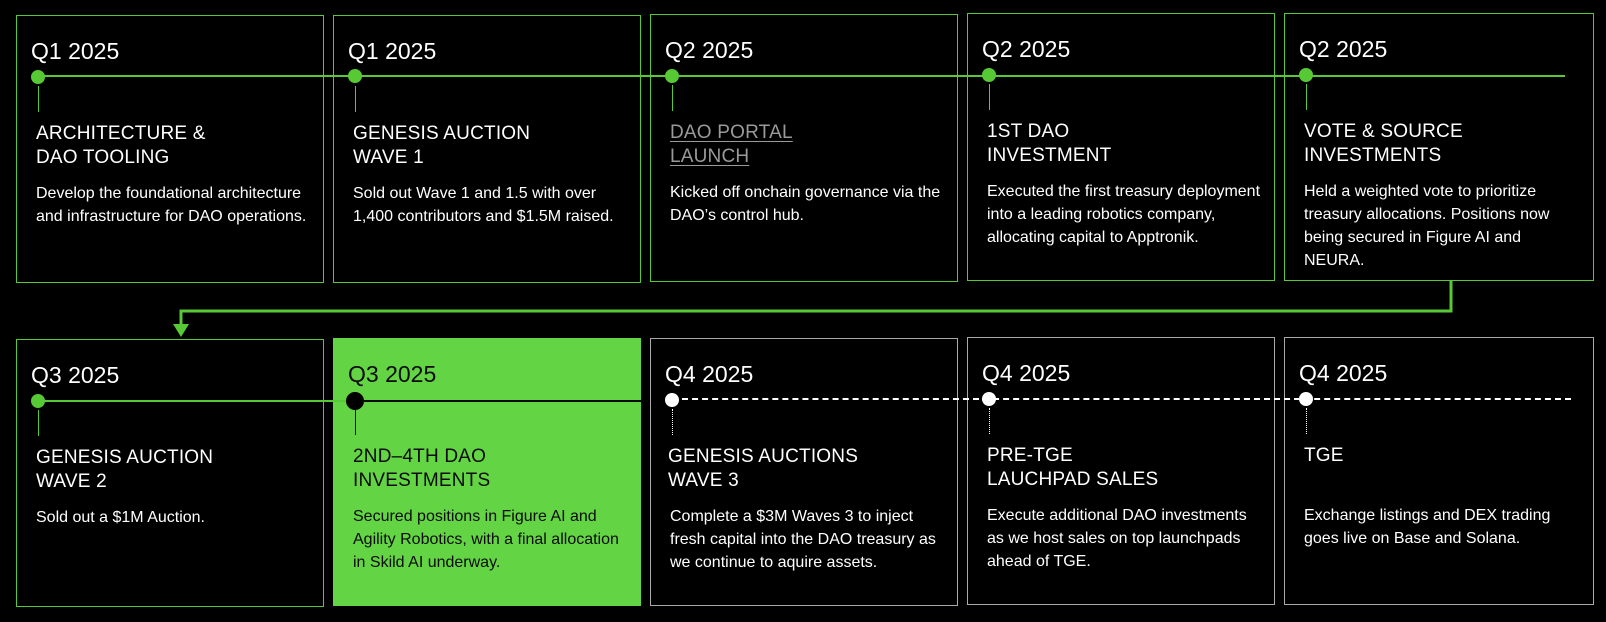 The width and height of the screenshot is (1606, 622). Describe the element at coordinates (731, 144) in the screenshot. I see `dao-portal-launch-link: DAO PORTAL LAUNCH` at that location.